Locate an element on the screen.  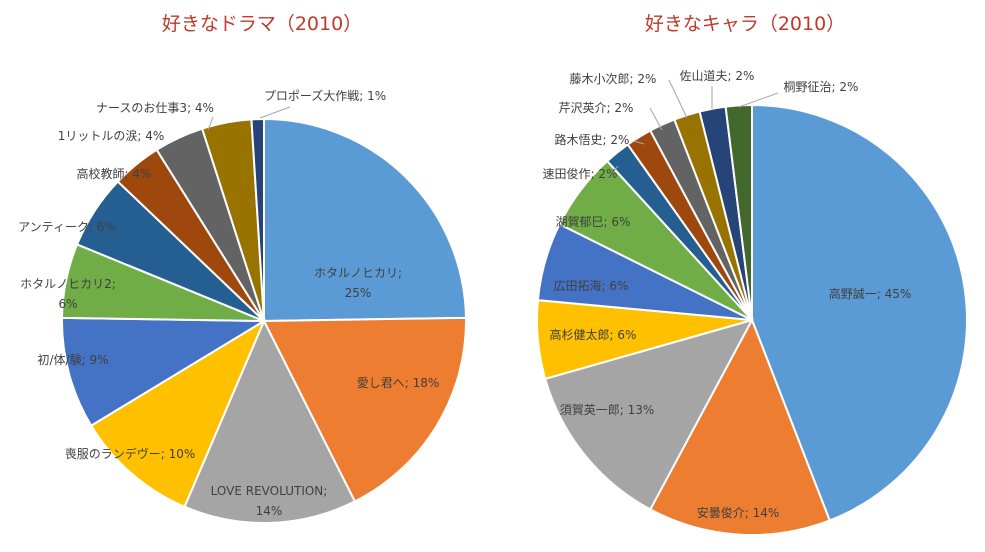
data-label-路木悟史: 路木悟史; 2% is located at coordinates (592, 139).